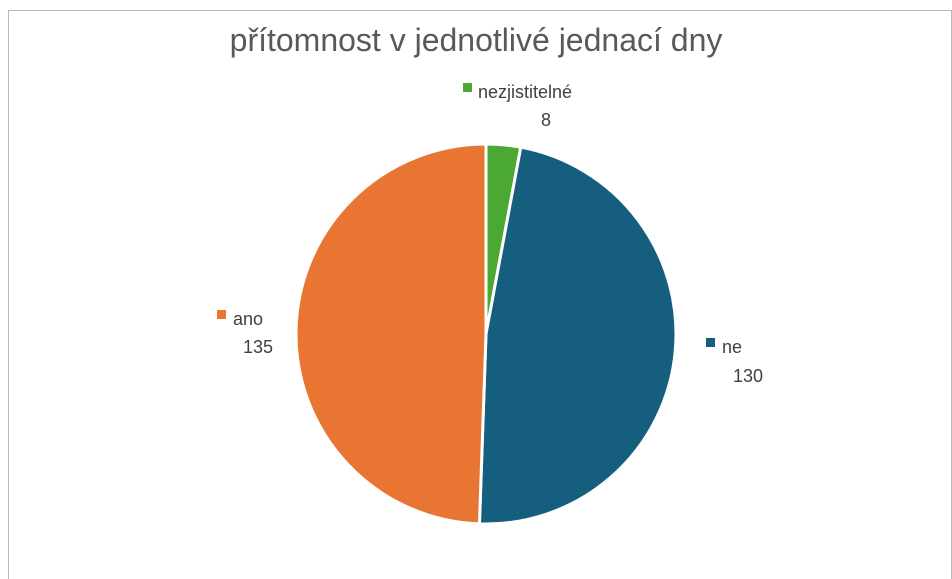 This screenshot has height=579, width=952. What do you see at coordinates (525, 92) in the screenshot?
I see `data-label-name-nezjistitelne: nezjistitelné` at bounding box center [525, 92].